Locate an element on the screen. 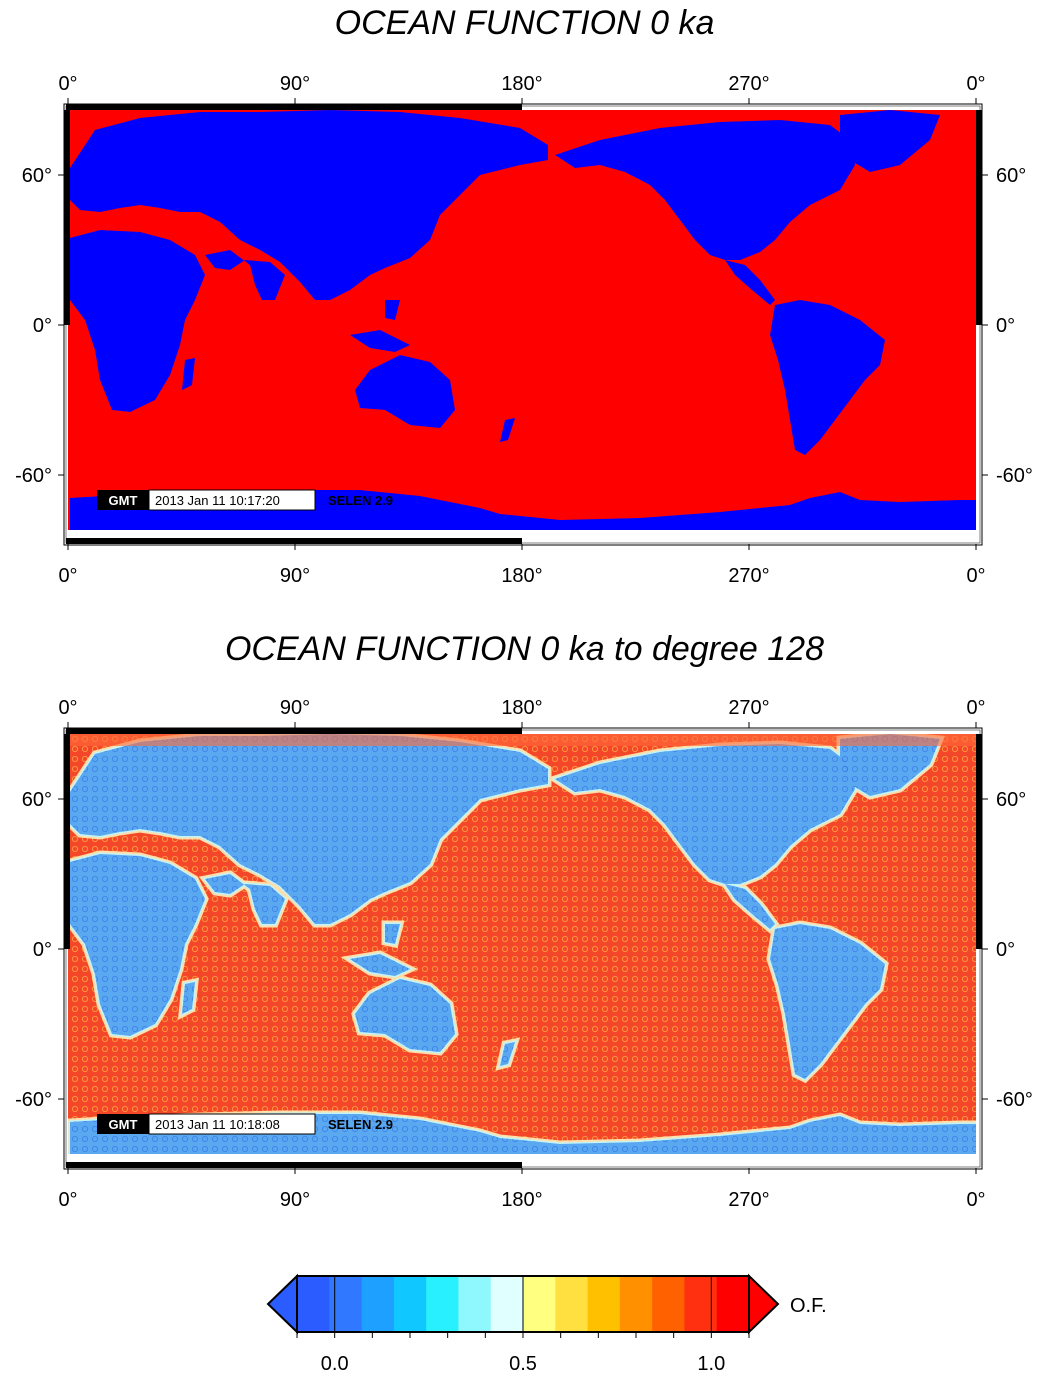  map-1-left-lat-tick: 0° is located at coordinates (42, 326).